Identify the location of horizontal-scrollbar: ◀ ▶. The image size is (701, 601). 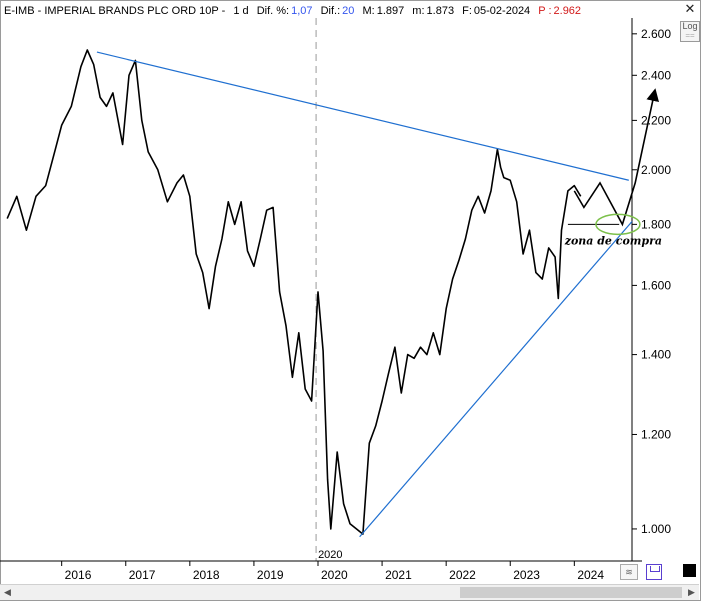
(349, 592).